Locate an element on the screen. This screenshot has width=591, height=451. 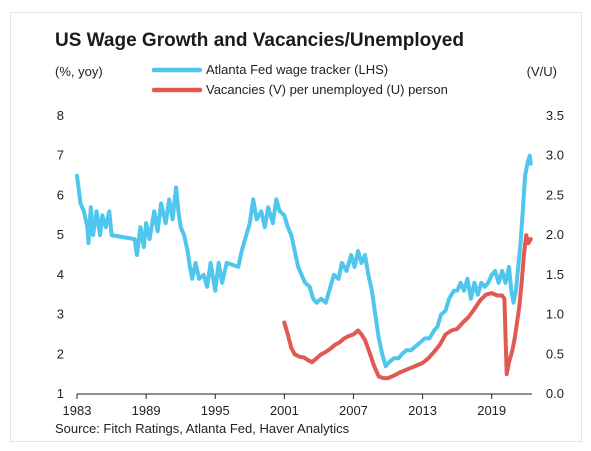
y-tick-label: 1 is located at coordinates (60, 393).